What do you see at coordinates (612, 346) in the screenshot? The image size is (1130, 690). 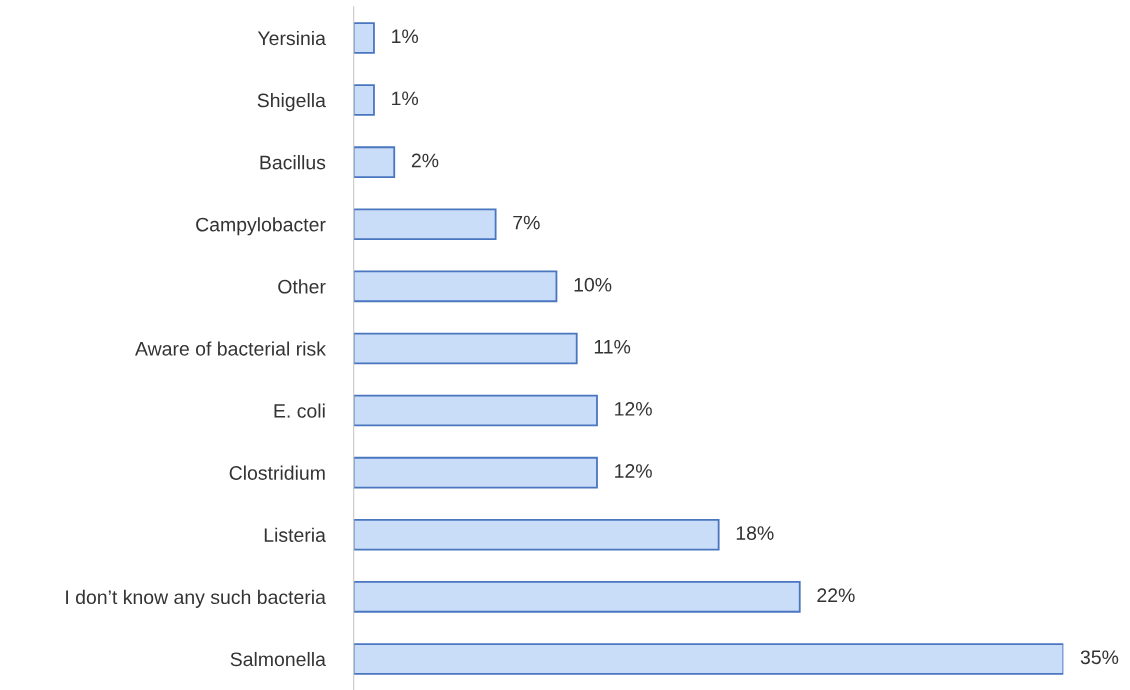 I see `data-label: 11%` at bounding box center [612, 346].